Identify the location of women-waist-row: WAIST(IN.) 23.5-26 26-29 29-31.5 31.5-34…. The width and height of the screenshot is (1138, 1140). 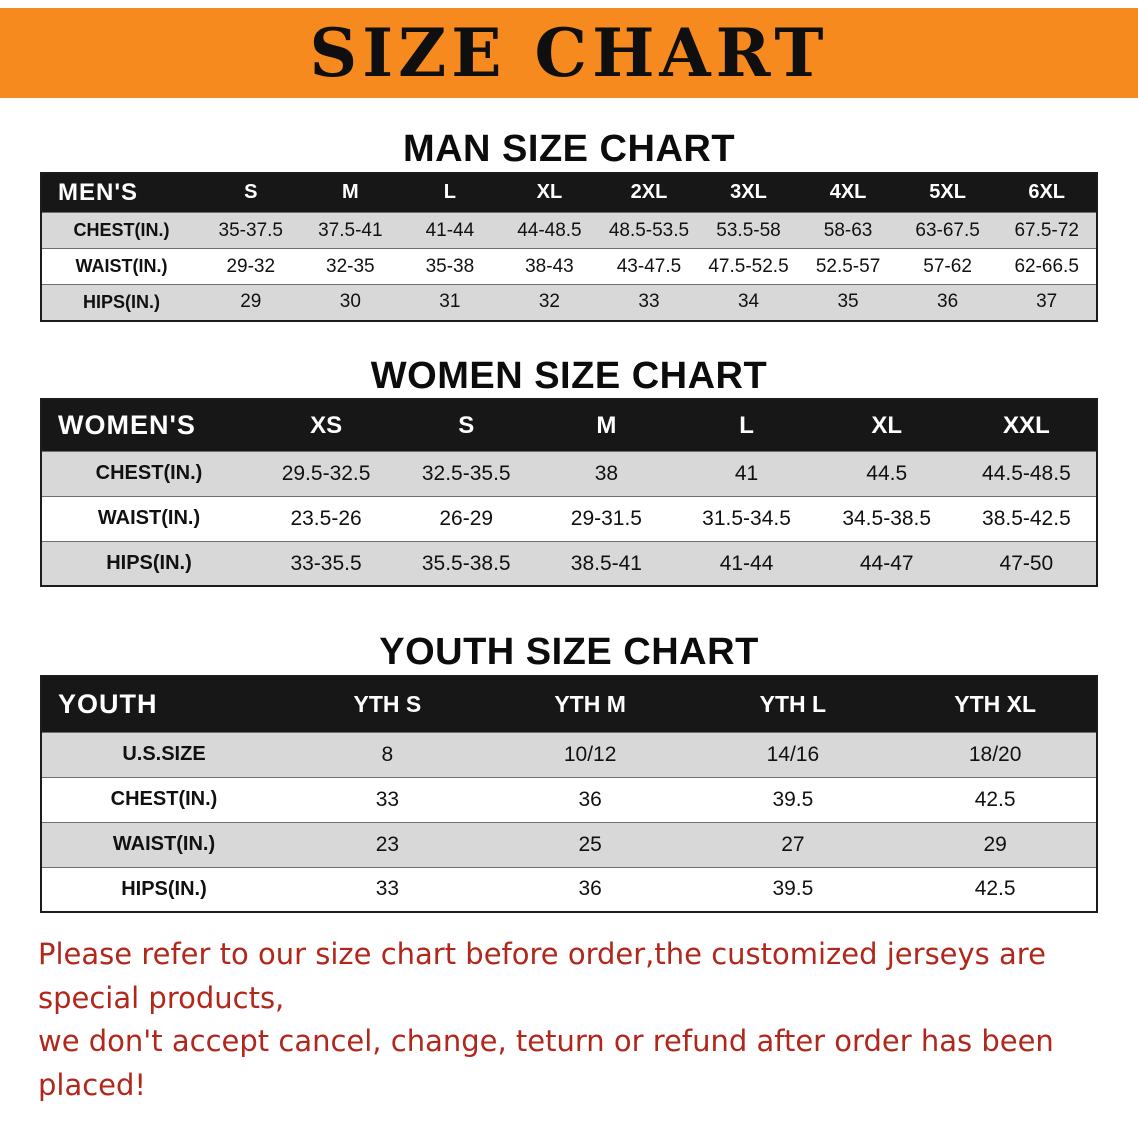
(569, 518).